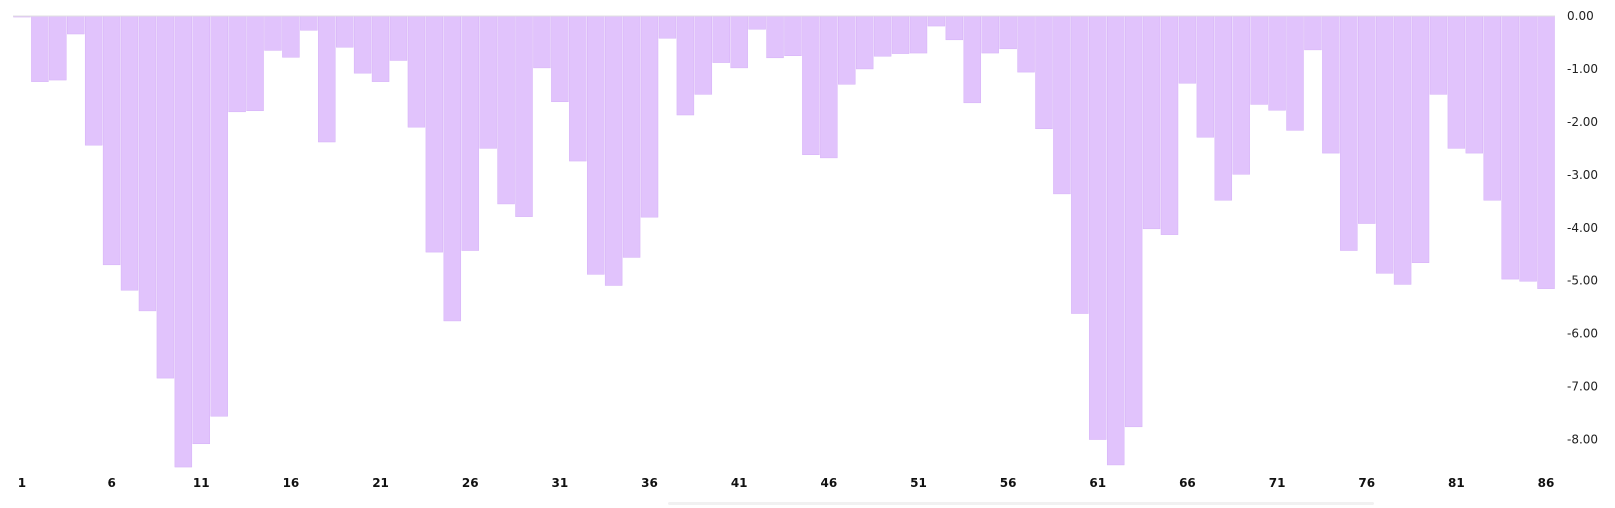 This screenshot has width=1615, height=508. I want to click on y-tick-label: -8.00, so click(1582, 440).